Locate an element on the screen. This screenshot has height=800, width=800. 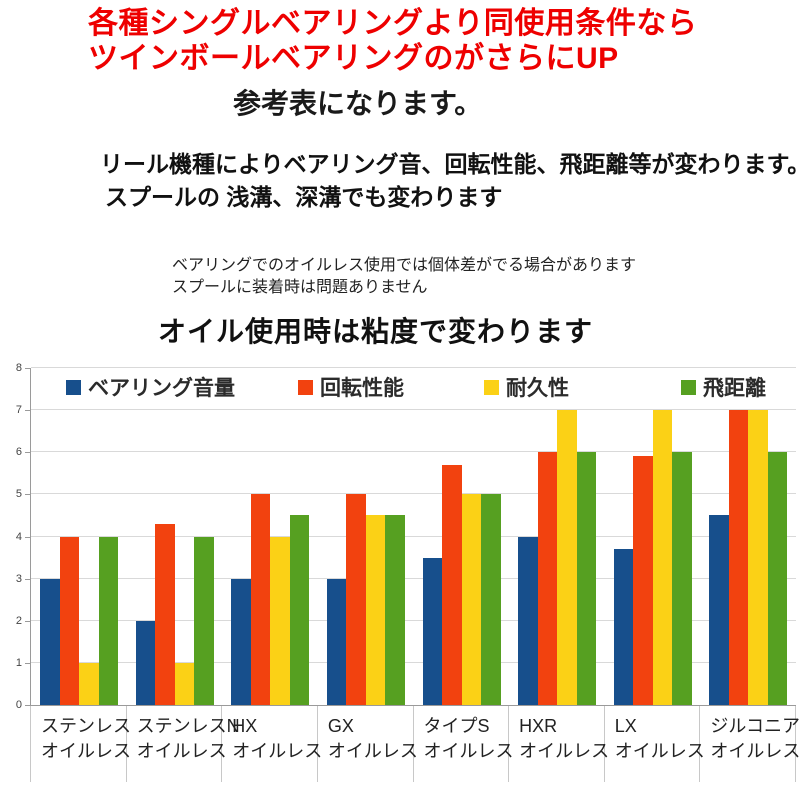
legend-label: 飛距離 is located at coordinates (734, 388).